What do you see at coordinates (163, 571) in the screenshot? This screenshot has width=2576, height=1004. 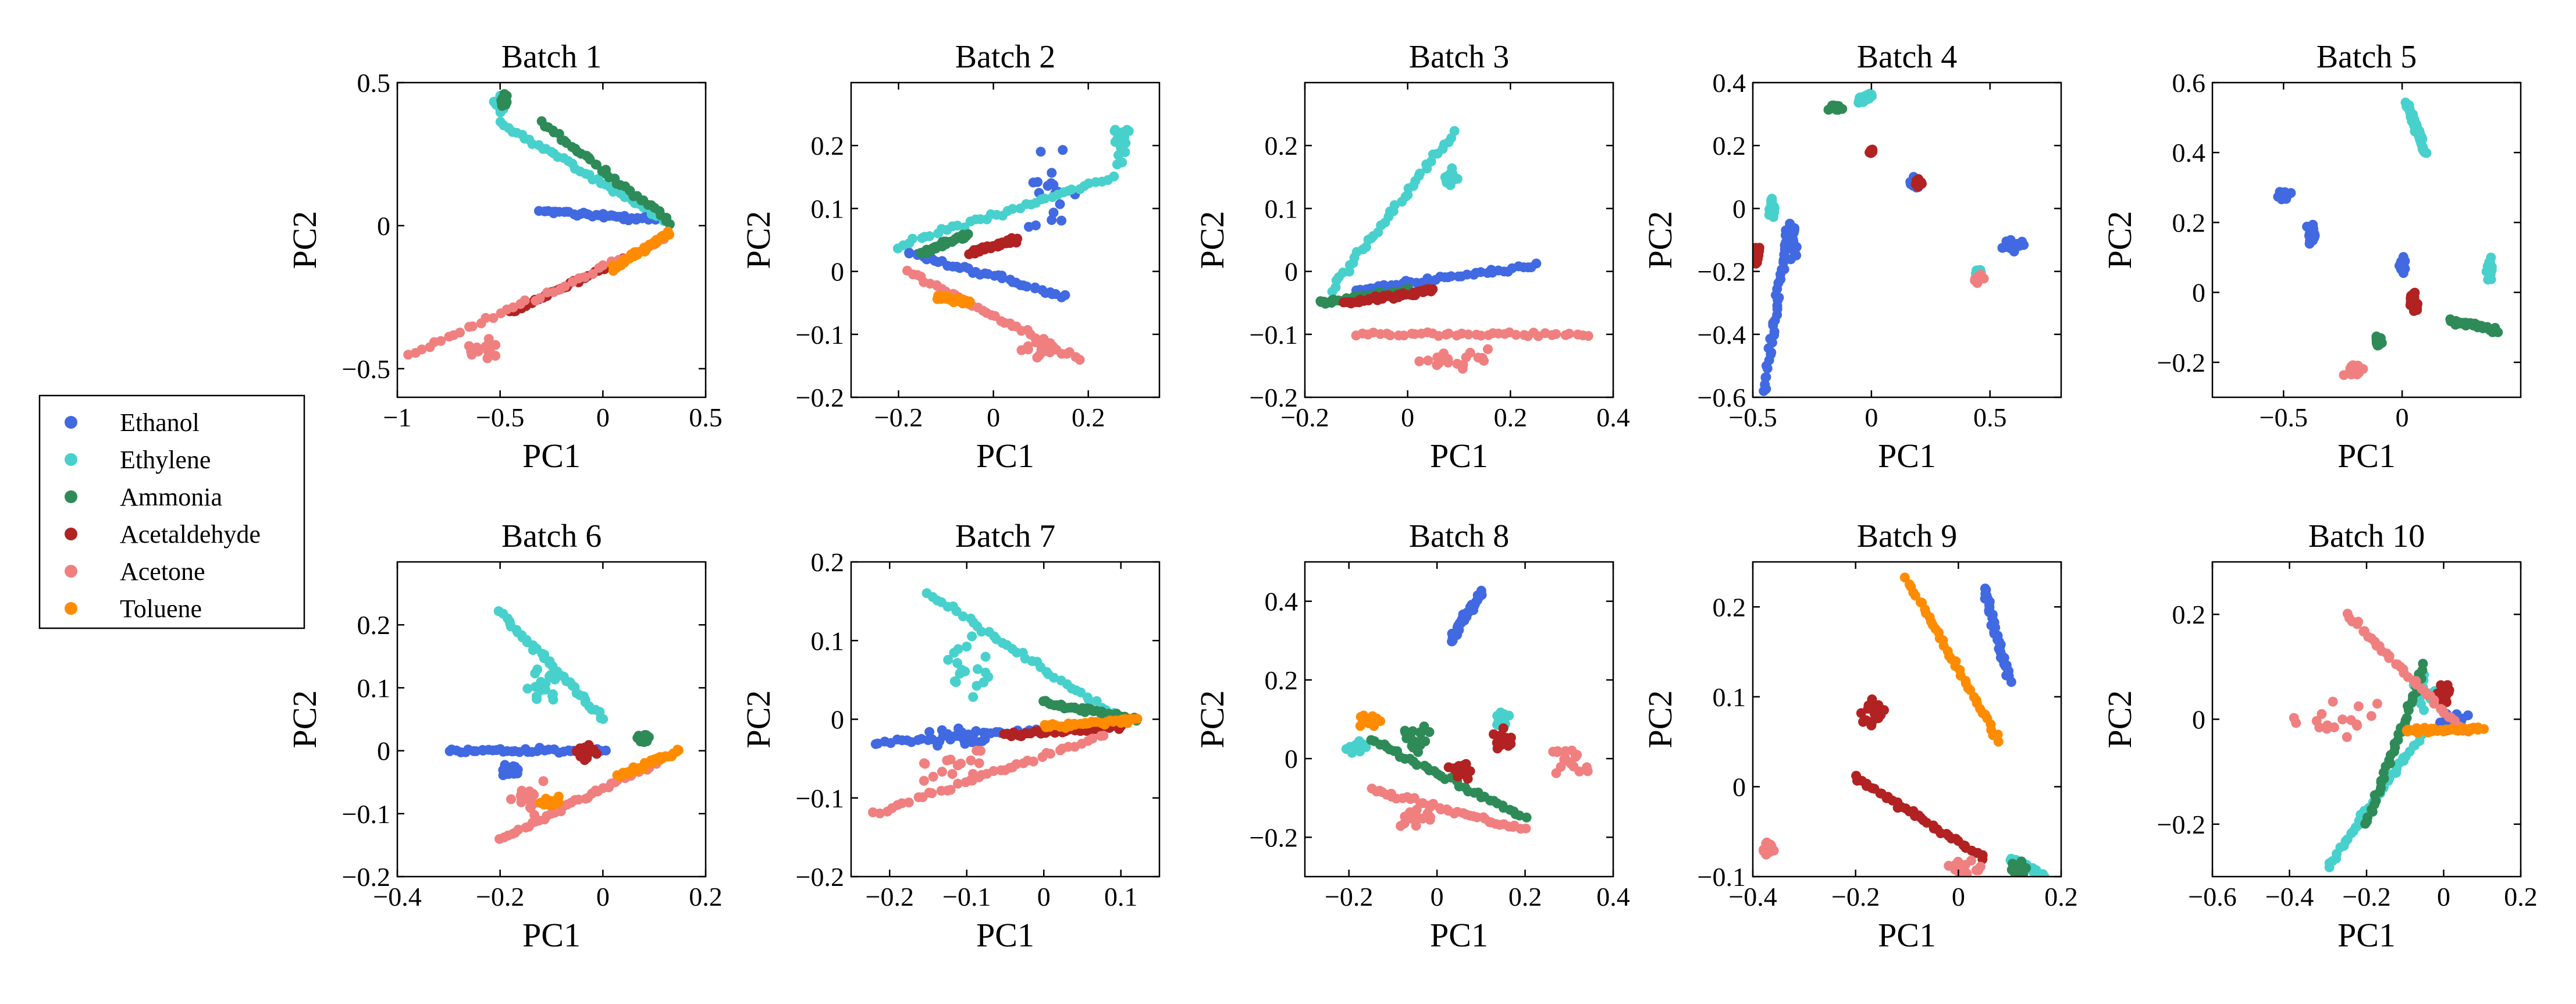 I see `legend-label: Acetone` at bounding box center [163, 571].